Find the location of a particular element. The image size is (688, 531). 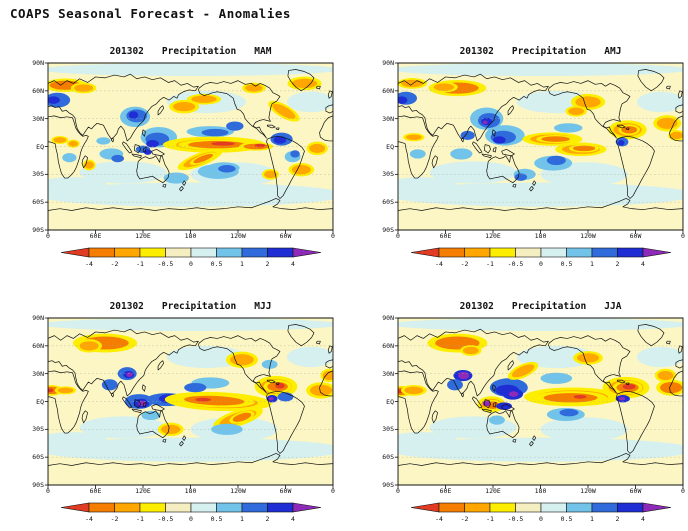

panel-title-season: AMJ is located at coordinates (613, 51).